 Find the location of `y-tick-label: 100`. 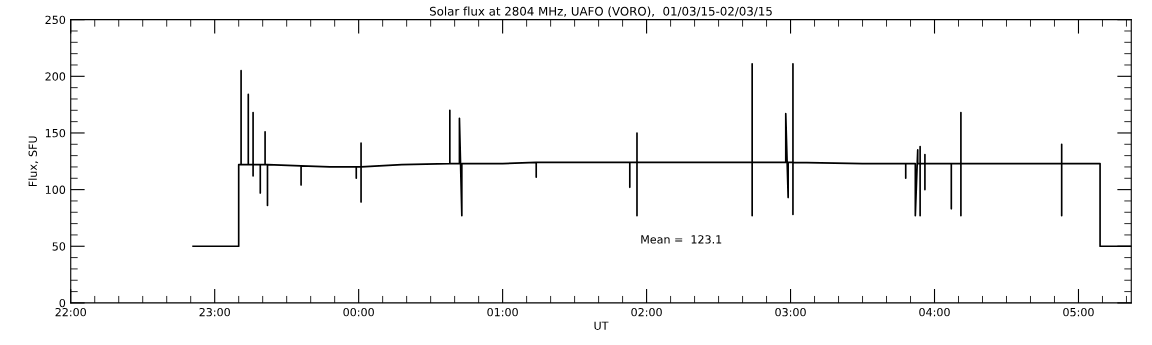

y-tick-label: 100 is located at coordinates (55, 189).